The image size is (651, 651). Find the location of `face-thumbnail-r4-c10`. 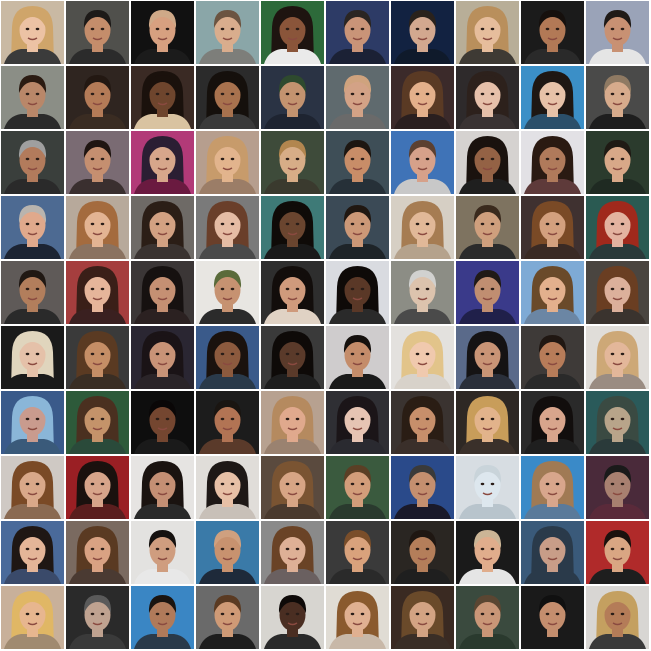

face-thumbnail-r4-c10 is located at coordinates (617, 227).